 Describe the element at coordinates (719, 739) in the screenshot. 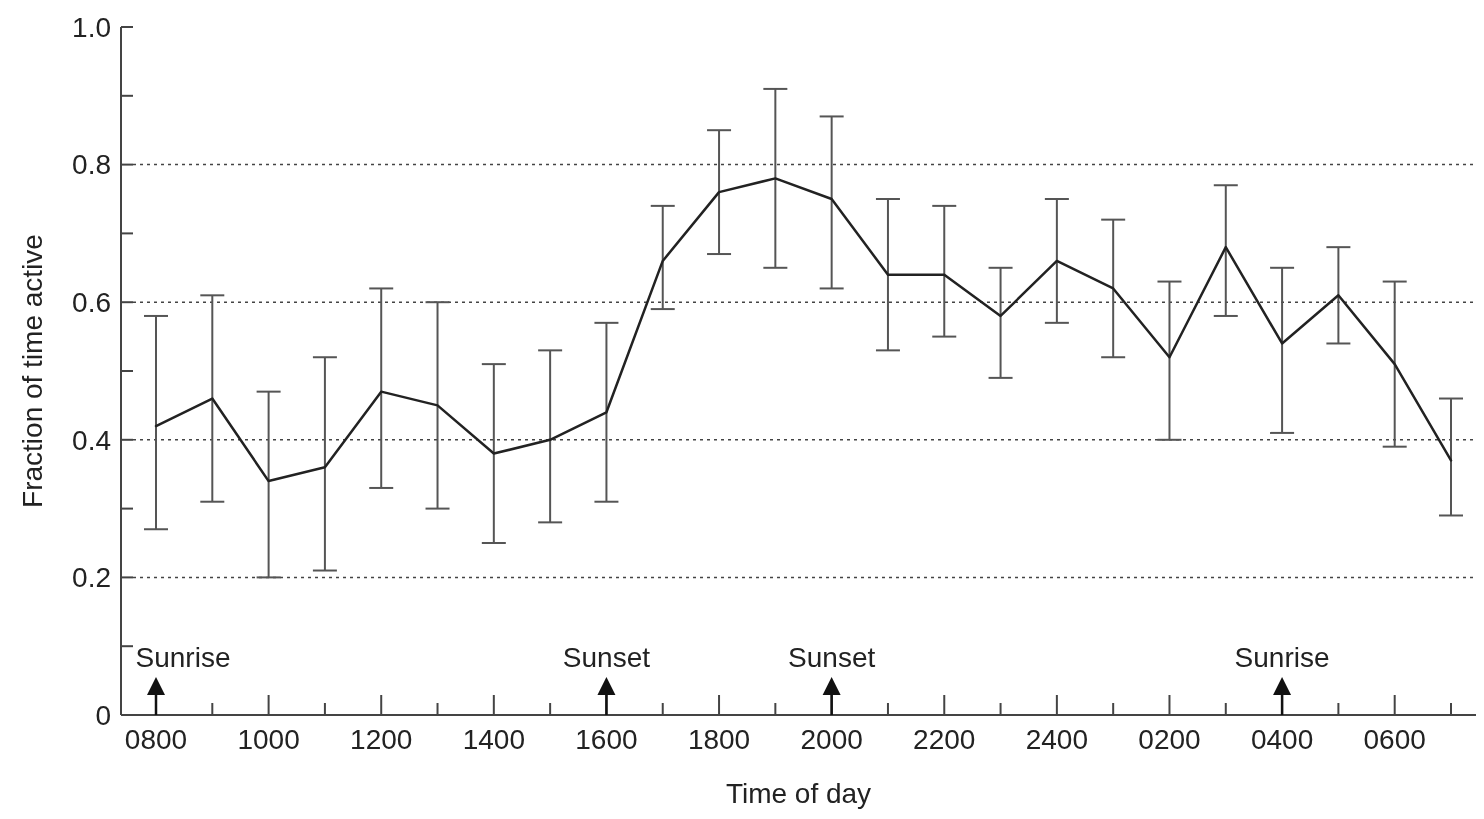

I see `x-tick-label: 1800` at that location.